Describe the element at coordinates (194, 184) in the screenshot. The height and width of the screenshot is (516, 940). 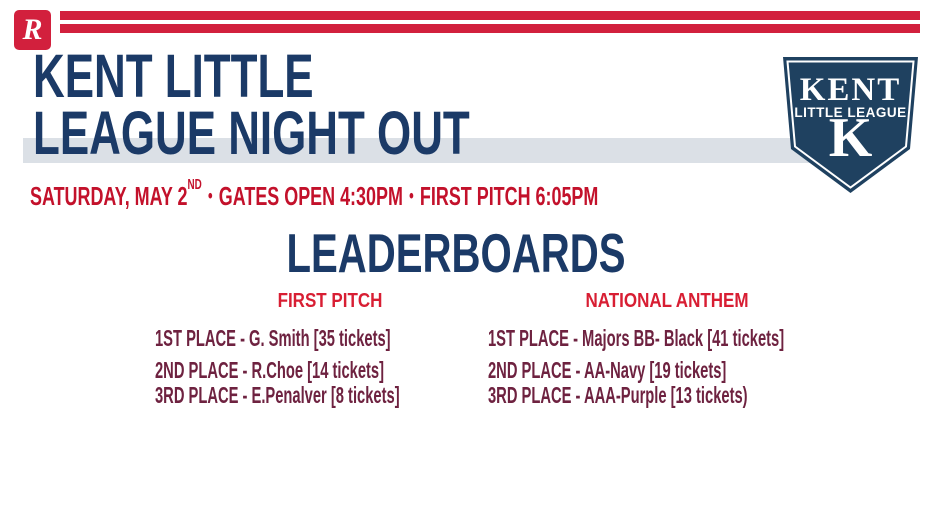
I see `event-date-ordinal: ND` at that location.